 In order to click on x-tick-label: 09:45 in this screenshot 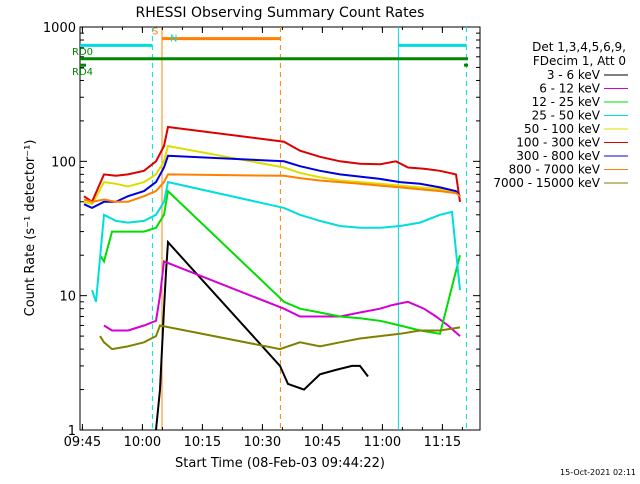, I will do `click(82, 442)`.